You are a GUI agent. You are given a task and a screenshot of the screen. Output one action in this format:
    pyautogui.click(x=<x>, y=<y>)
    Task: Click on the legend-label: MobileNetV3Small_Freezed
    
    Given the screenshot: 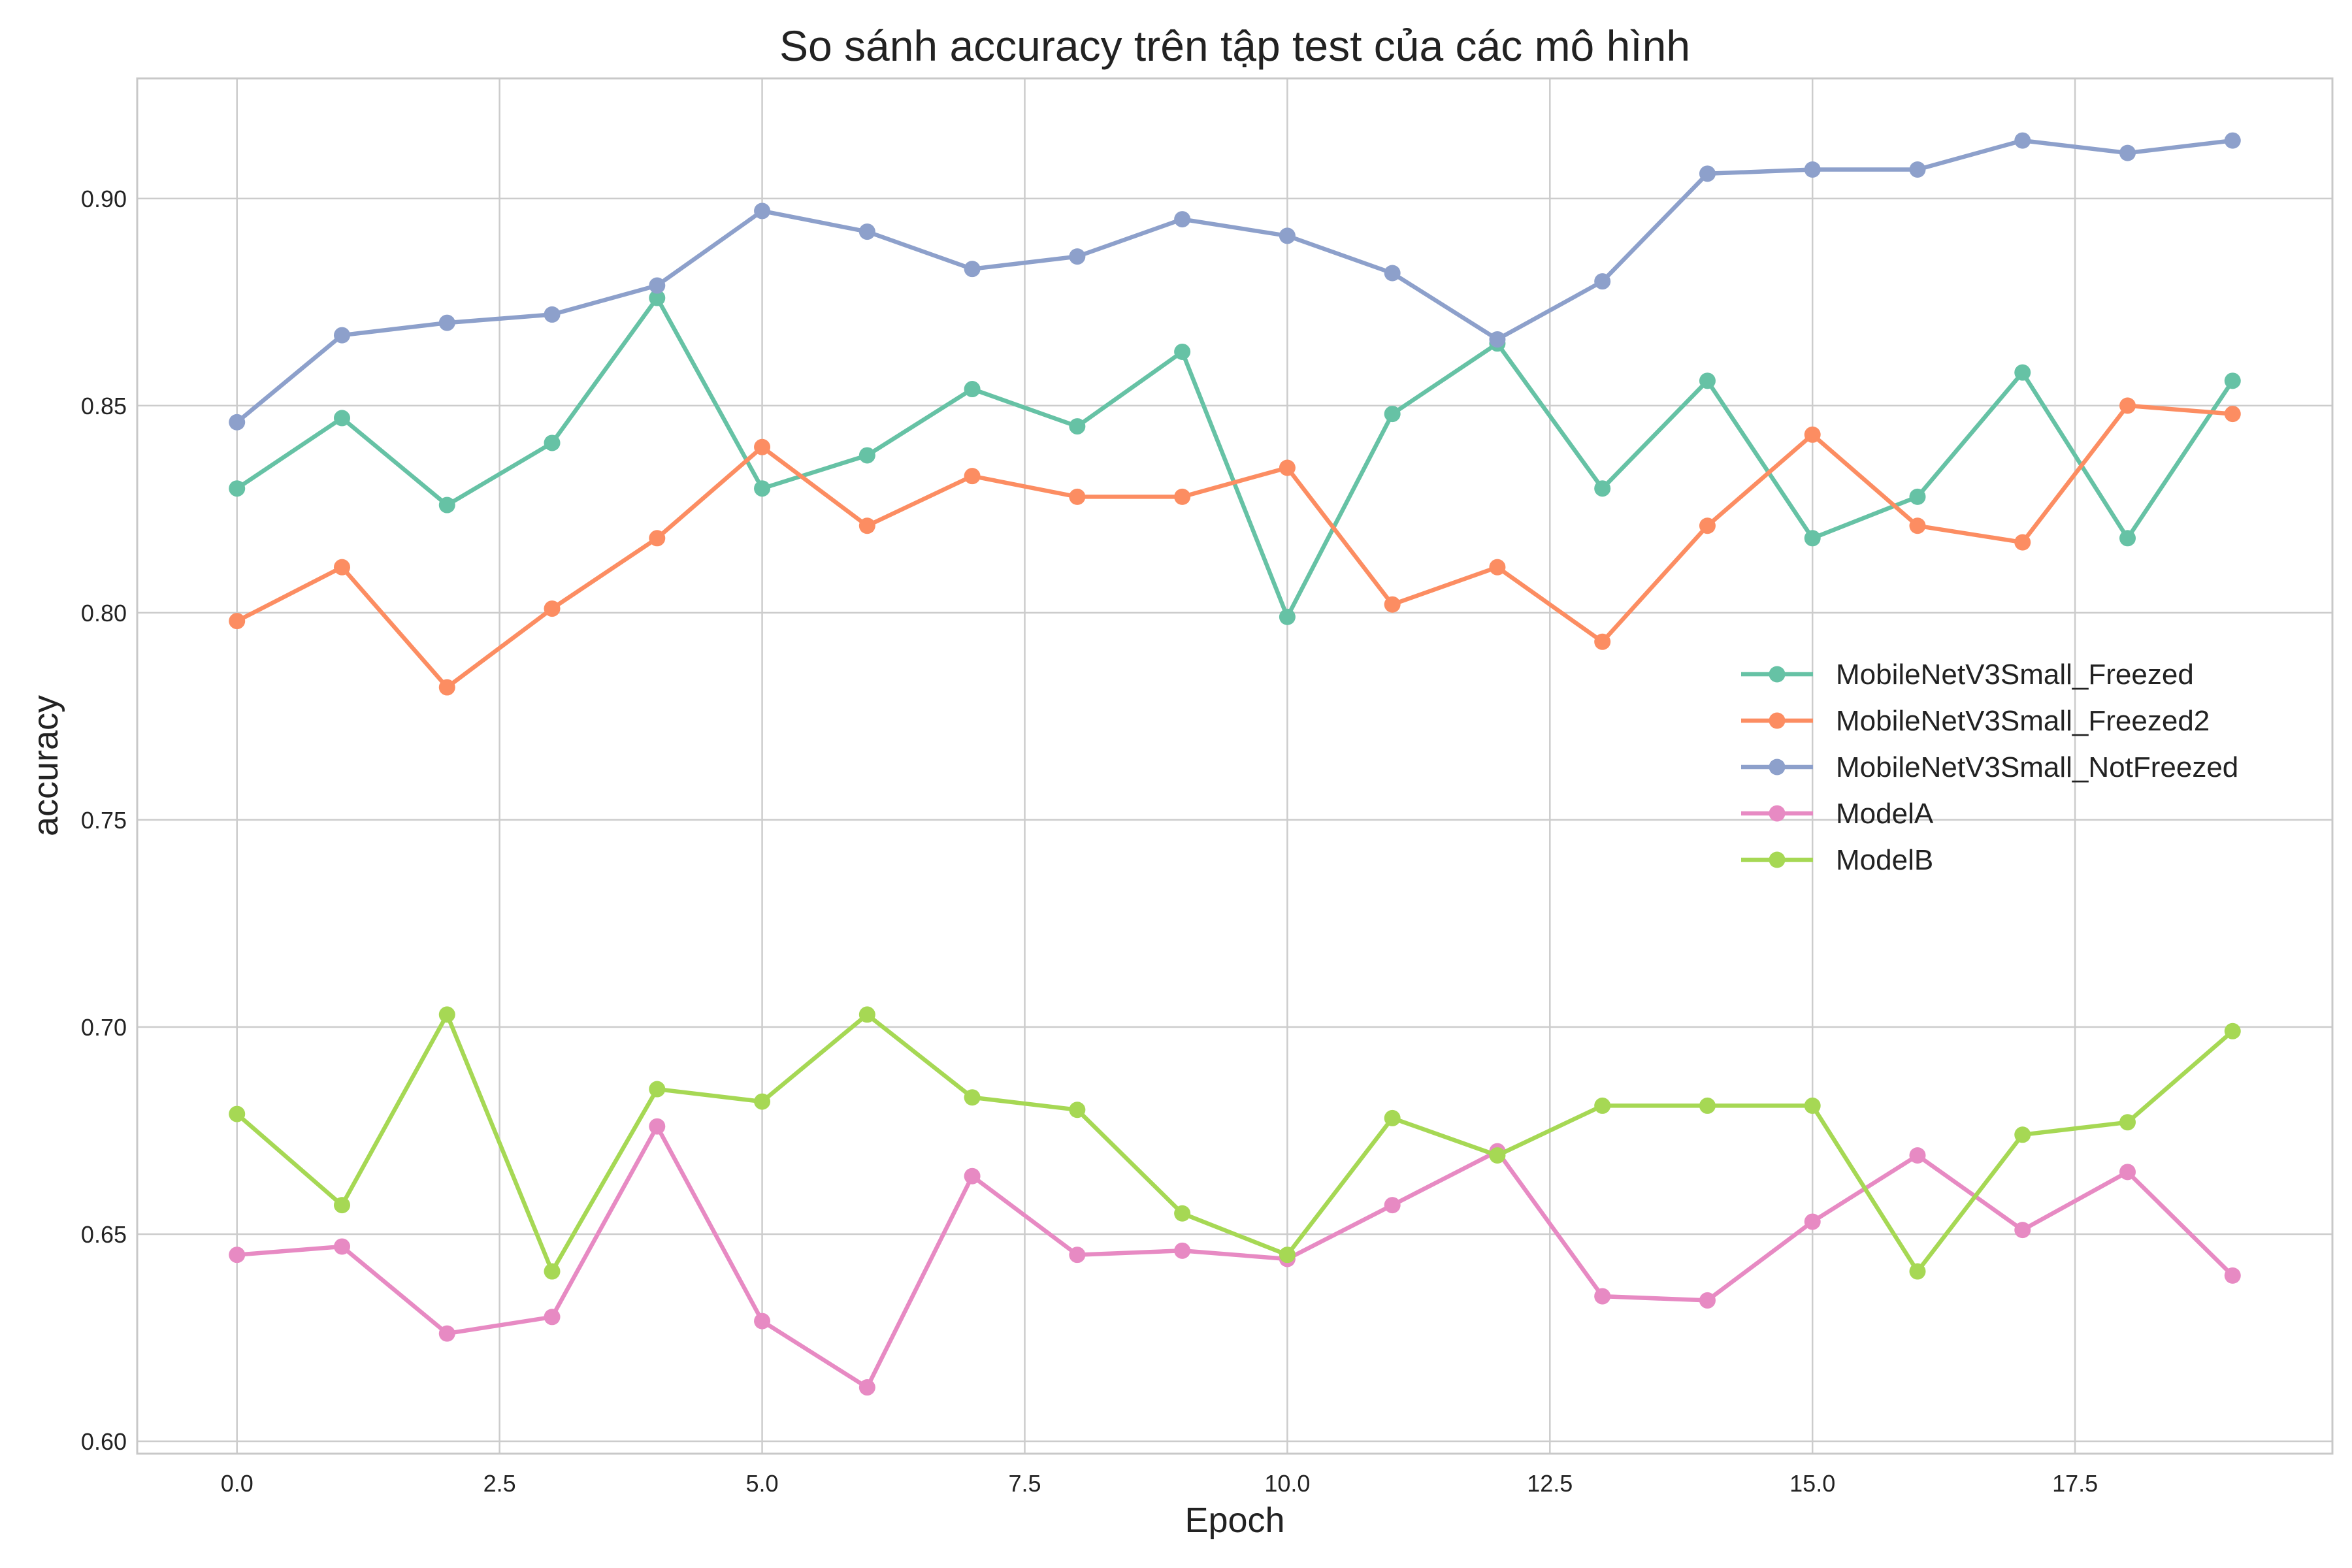 What is the action you would take?
    pyautogui.click(x=2015, y=675)
    